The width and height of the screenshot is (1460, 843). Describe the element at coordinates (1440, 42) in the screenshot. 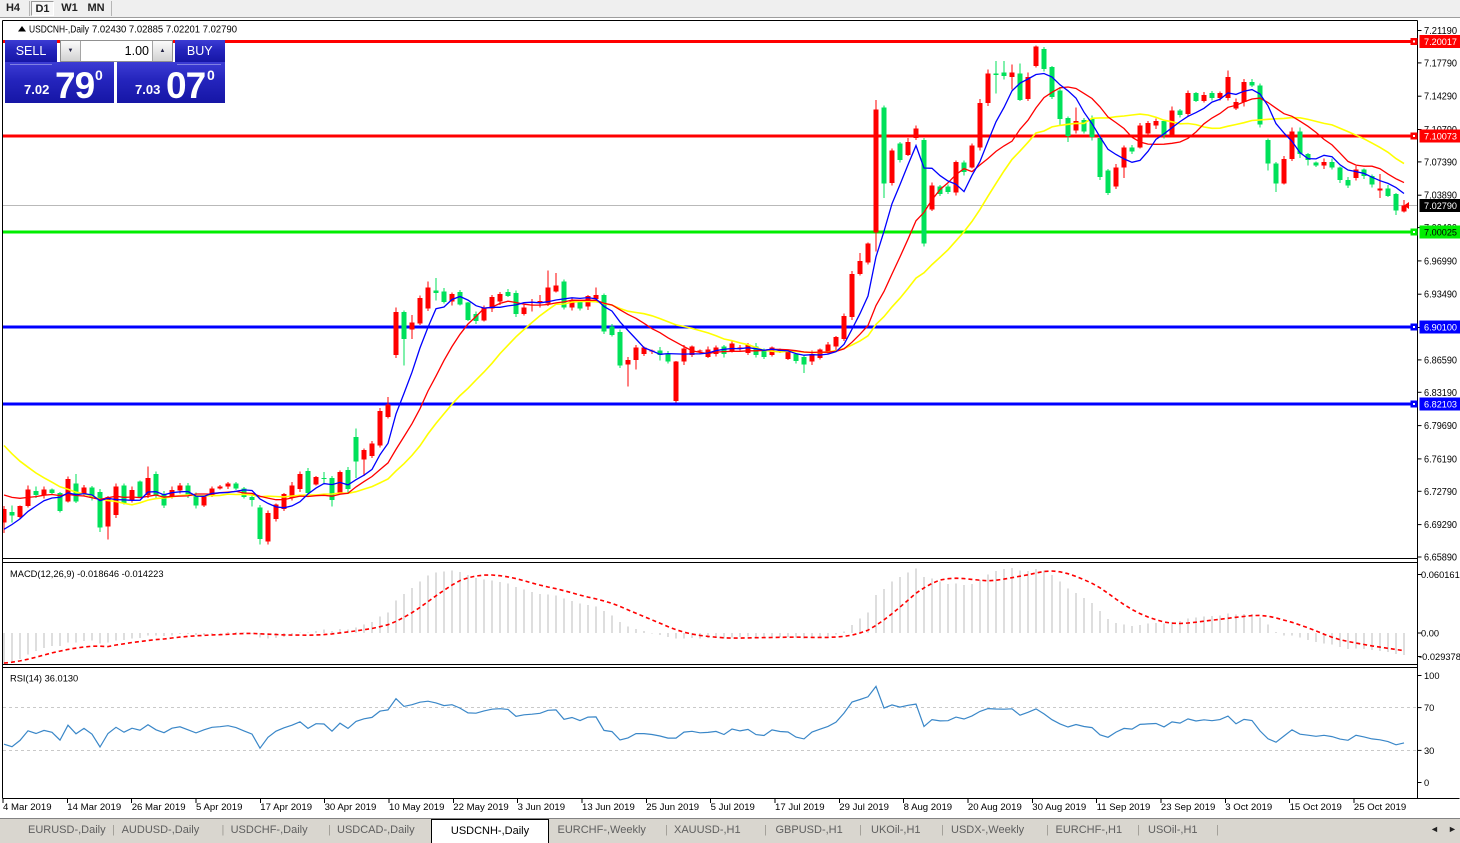

I see `svg-text: 7.20017` at that location.